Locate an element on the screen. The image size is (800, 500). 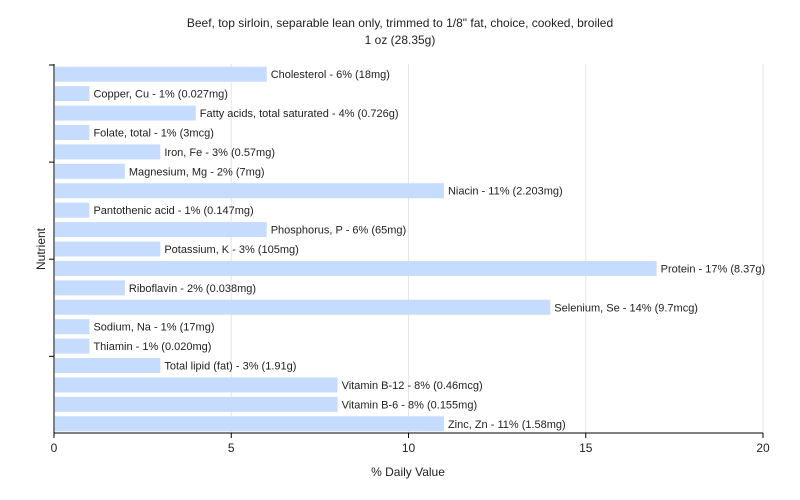
bar-label: Total lipid (fat) - 3% (1.91g) is located at coordinates (230, 367).